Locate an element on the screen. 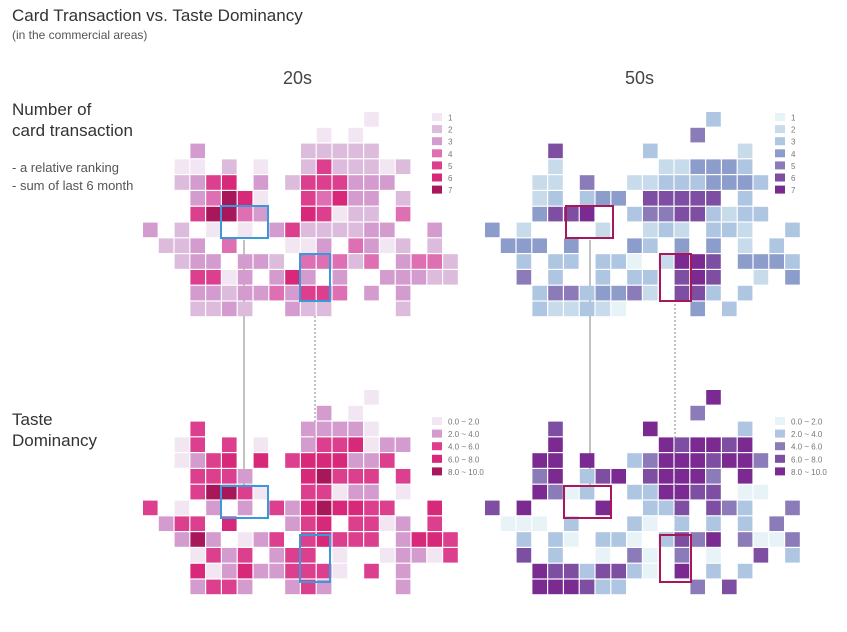  legend-label: 4 is located at coordinates (793, 154).